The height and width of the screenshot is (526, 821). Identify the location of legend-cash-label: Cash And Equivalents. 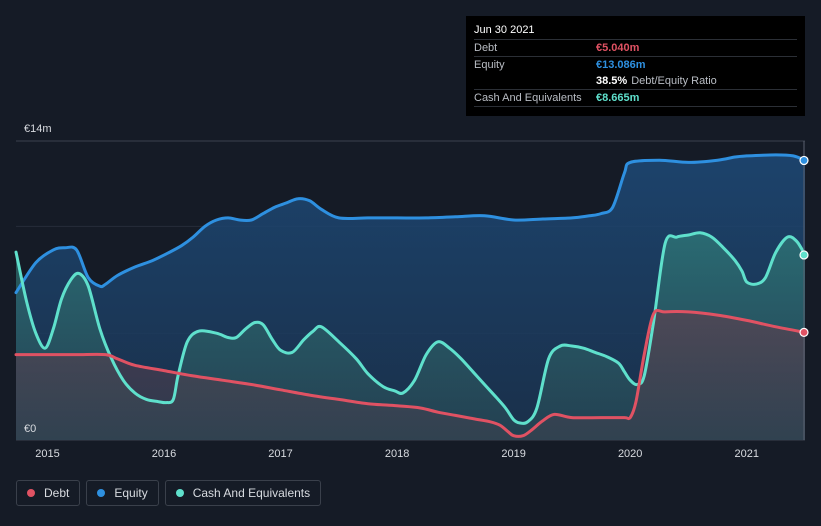
(251, 493).